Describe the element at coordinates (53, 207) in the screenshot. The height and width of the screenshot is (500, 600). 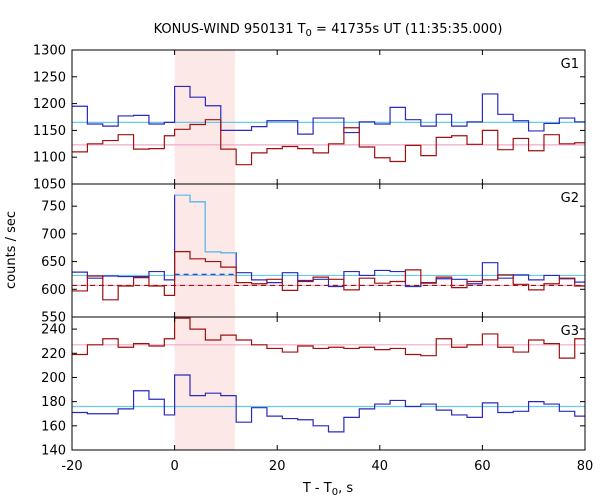
I see `y-tick-label: 750` at that location.